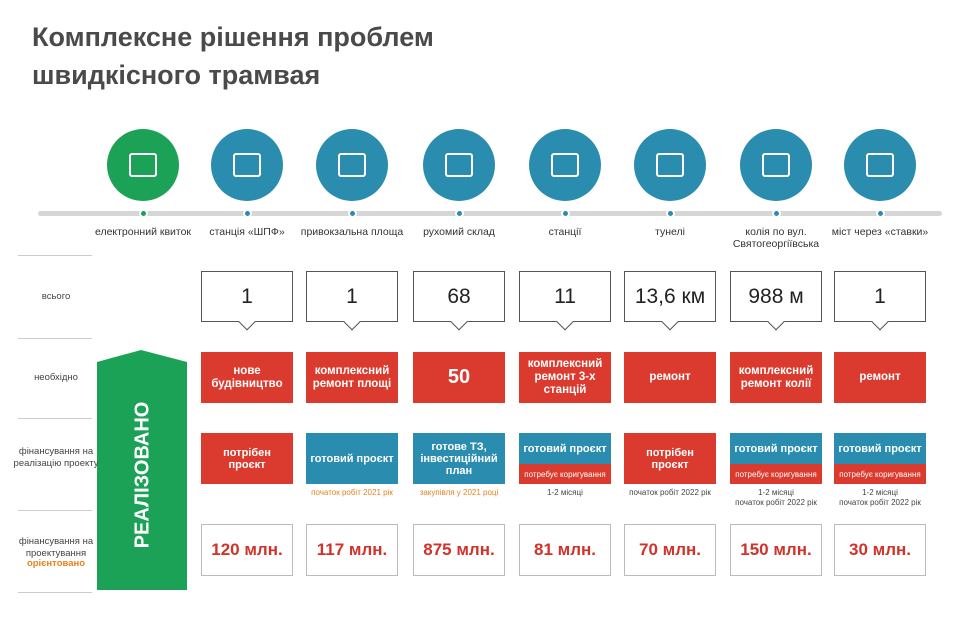 The image size is (960, 622). Describe the element at coordinates (459, 550) in the screenshot. I see `cost-box: 875 млн.` at that location.